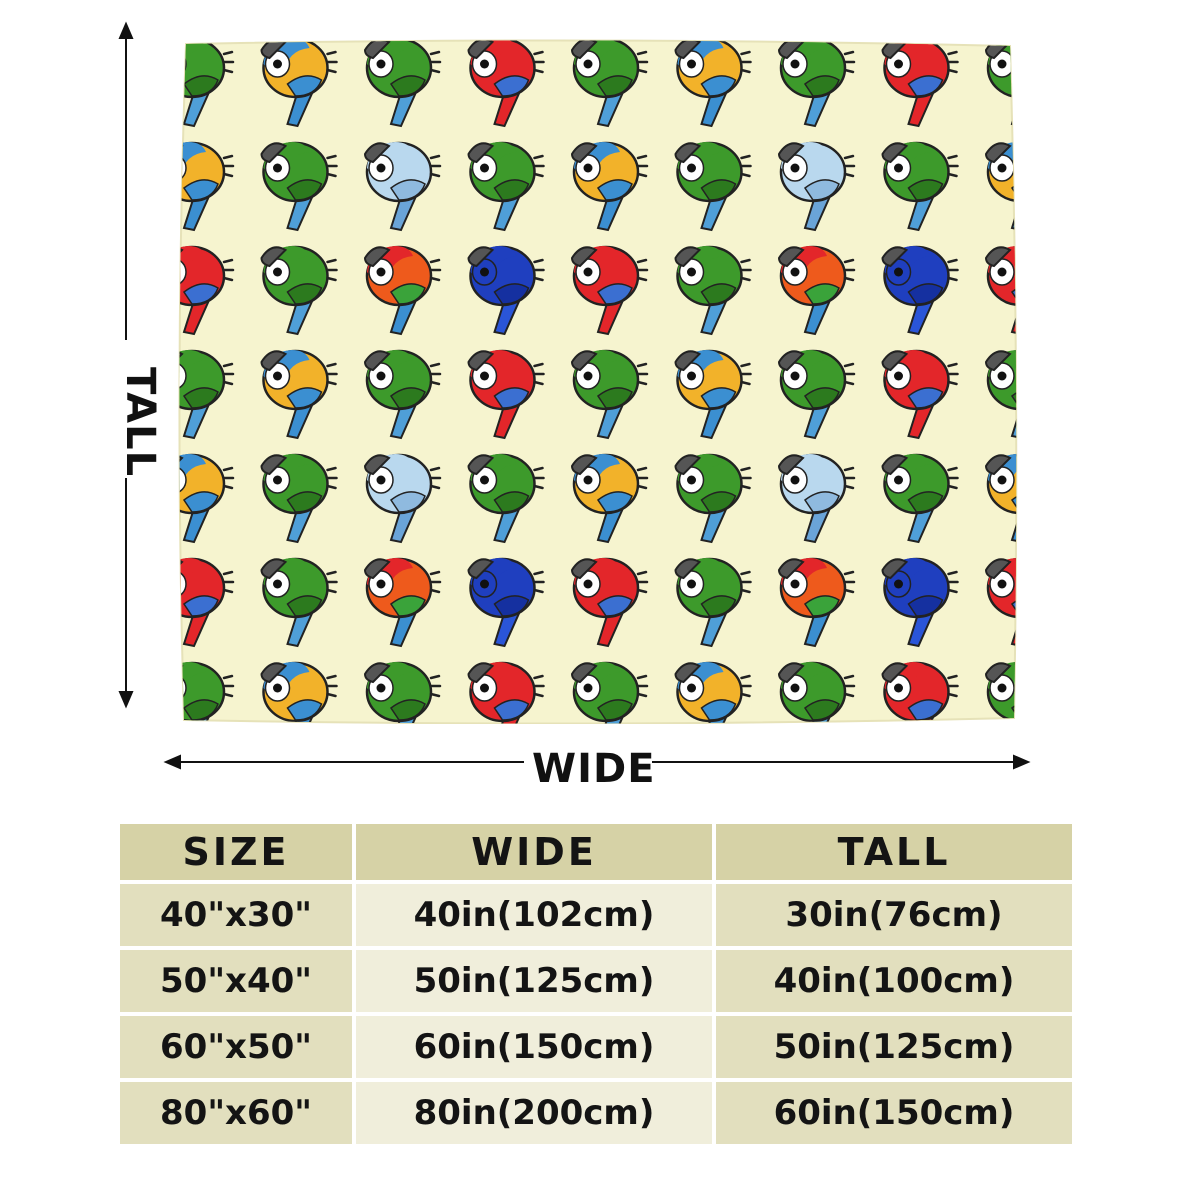  I want to click on wide-cell: 60in(150cm), so click(534, 1047).